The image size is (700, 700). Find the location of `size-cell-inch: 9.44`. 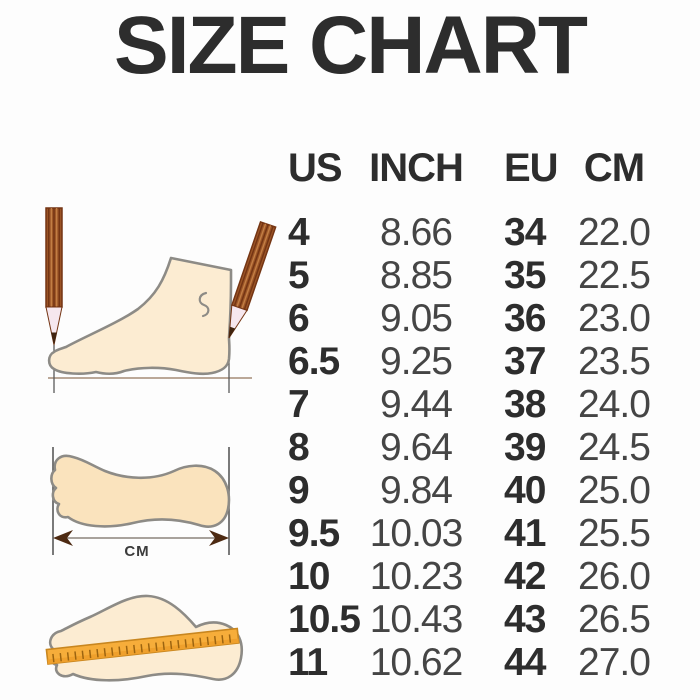

size-cell-inch: 9.44 is located at coordinates (416, 404).